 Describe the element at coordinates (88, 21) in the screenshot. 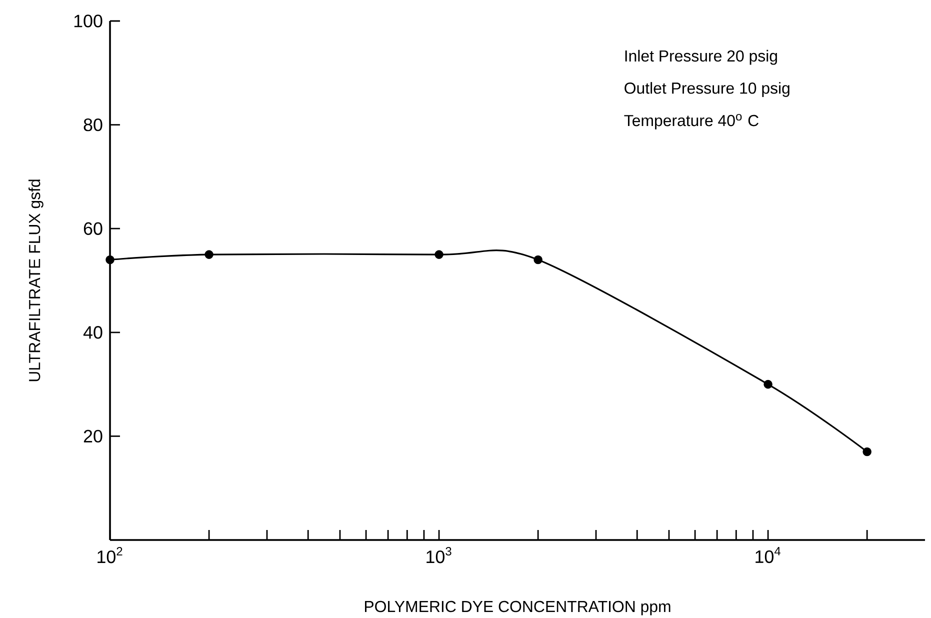

I see `y-tick-label: 100` at that location.